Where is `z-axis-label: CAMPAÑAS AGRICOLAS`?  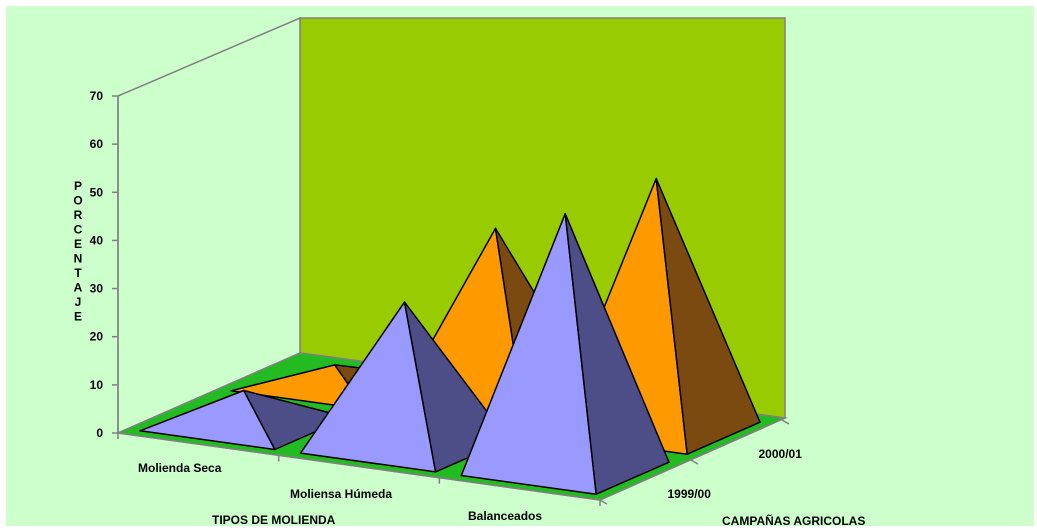
z-axis-label: CAMPAÑAS AGRICOLAS is located at coordinates (793, 520).